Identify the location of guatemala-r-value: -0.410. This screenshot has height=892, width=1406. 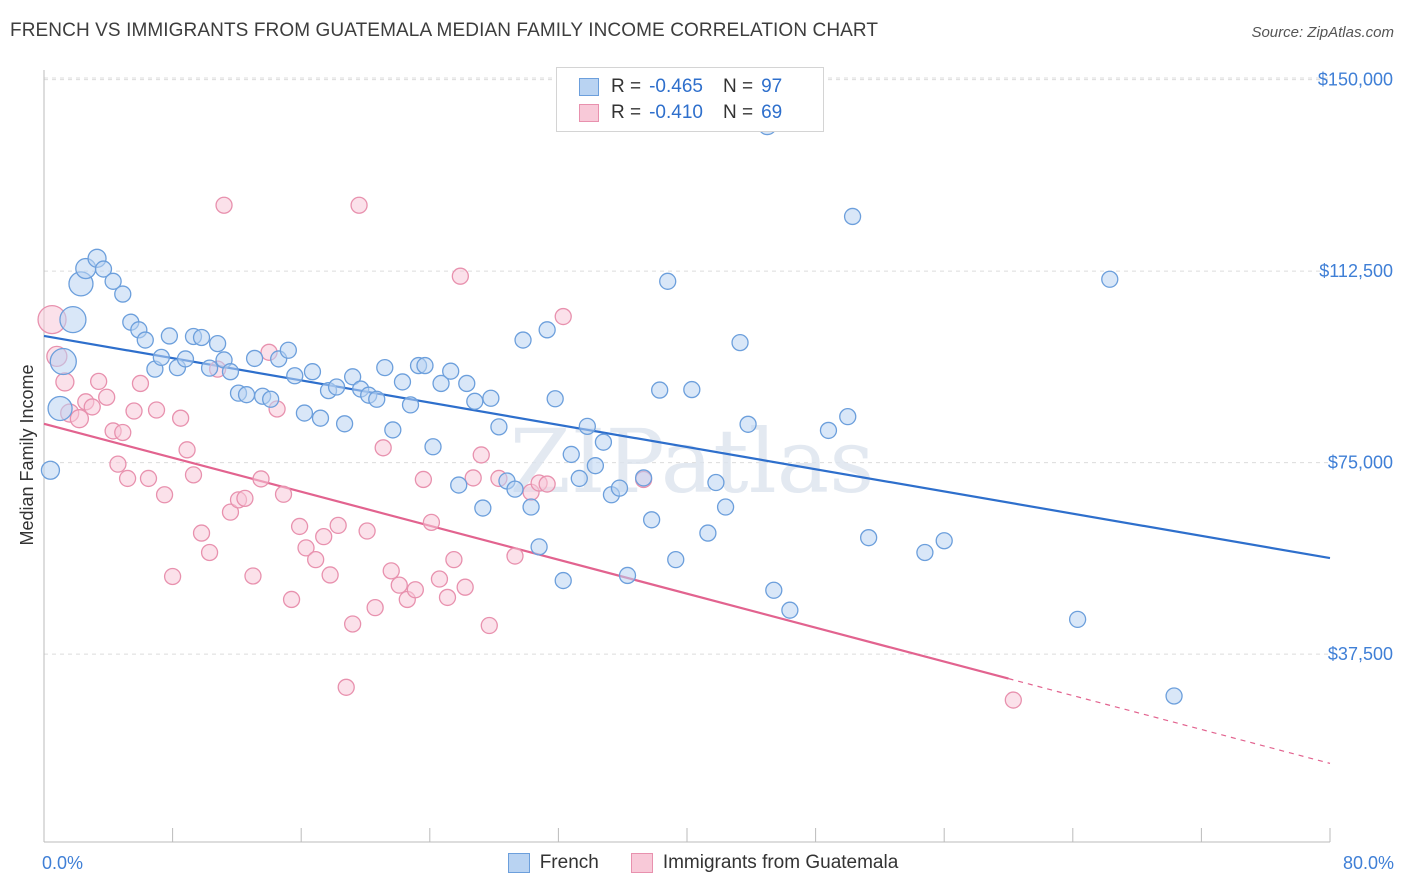
(676, 112).